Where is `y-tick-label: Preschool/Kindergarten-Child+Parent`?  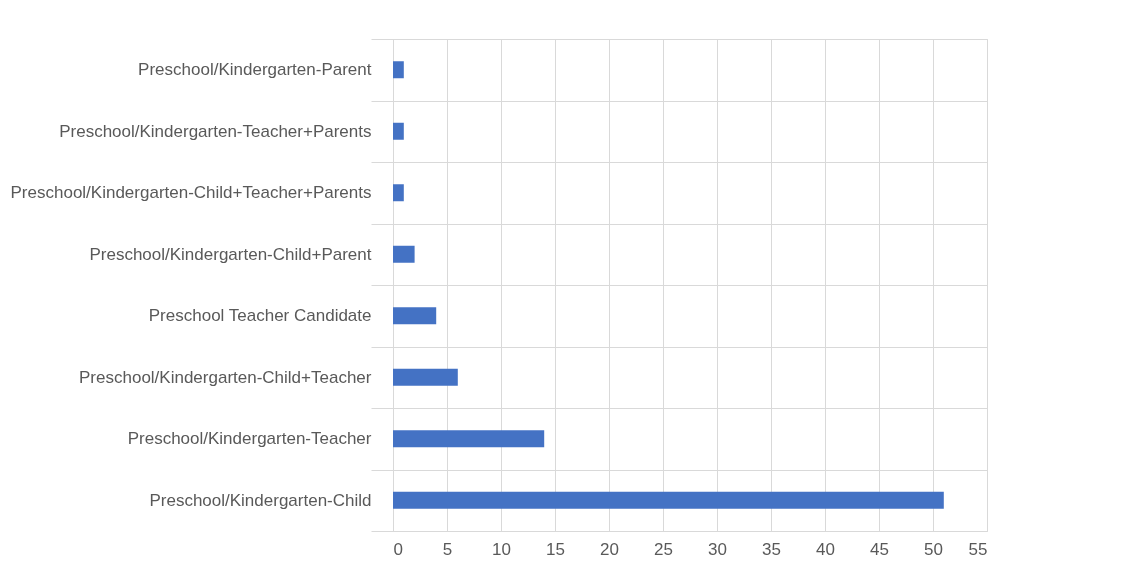
y-tick-label: Preschool/Kindergarten-Child+Parent is located at coordinates (230, 254).